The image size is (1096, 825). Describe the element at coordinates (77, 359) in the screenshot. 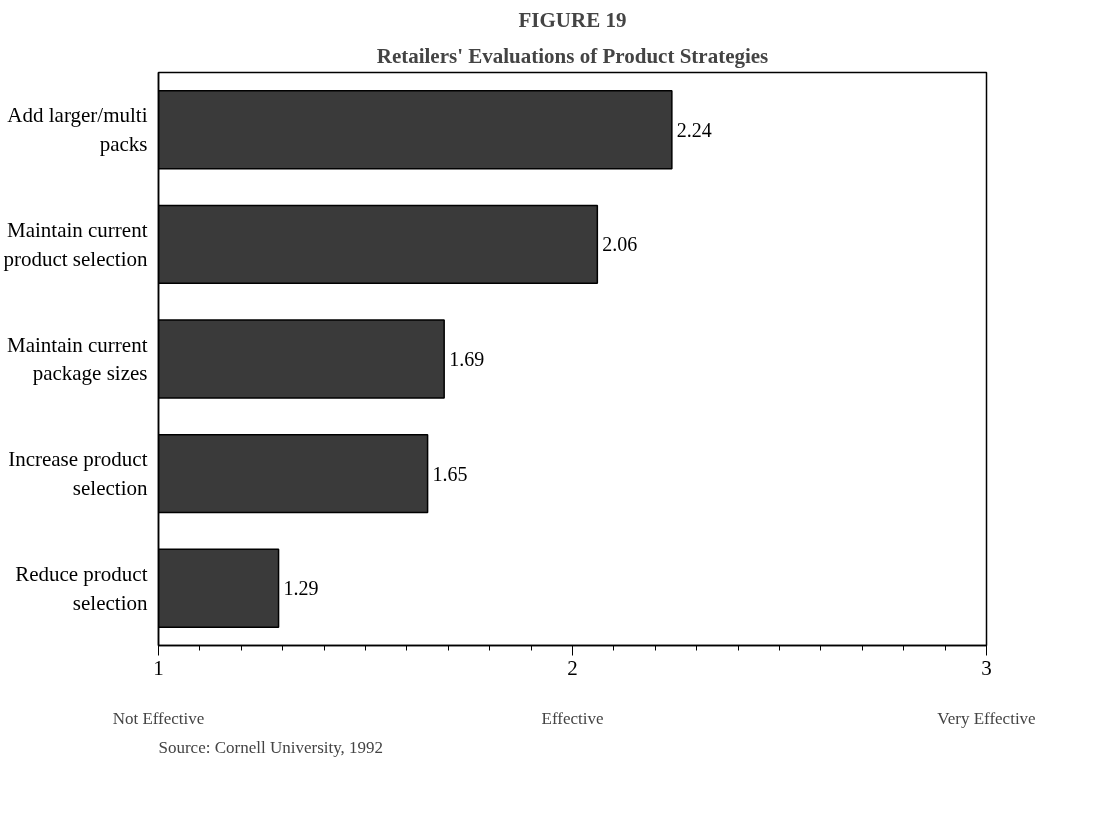

I see `y-tick-label: Maintain current package sizes` at that location.